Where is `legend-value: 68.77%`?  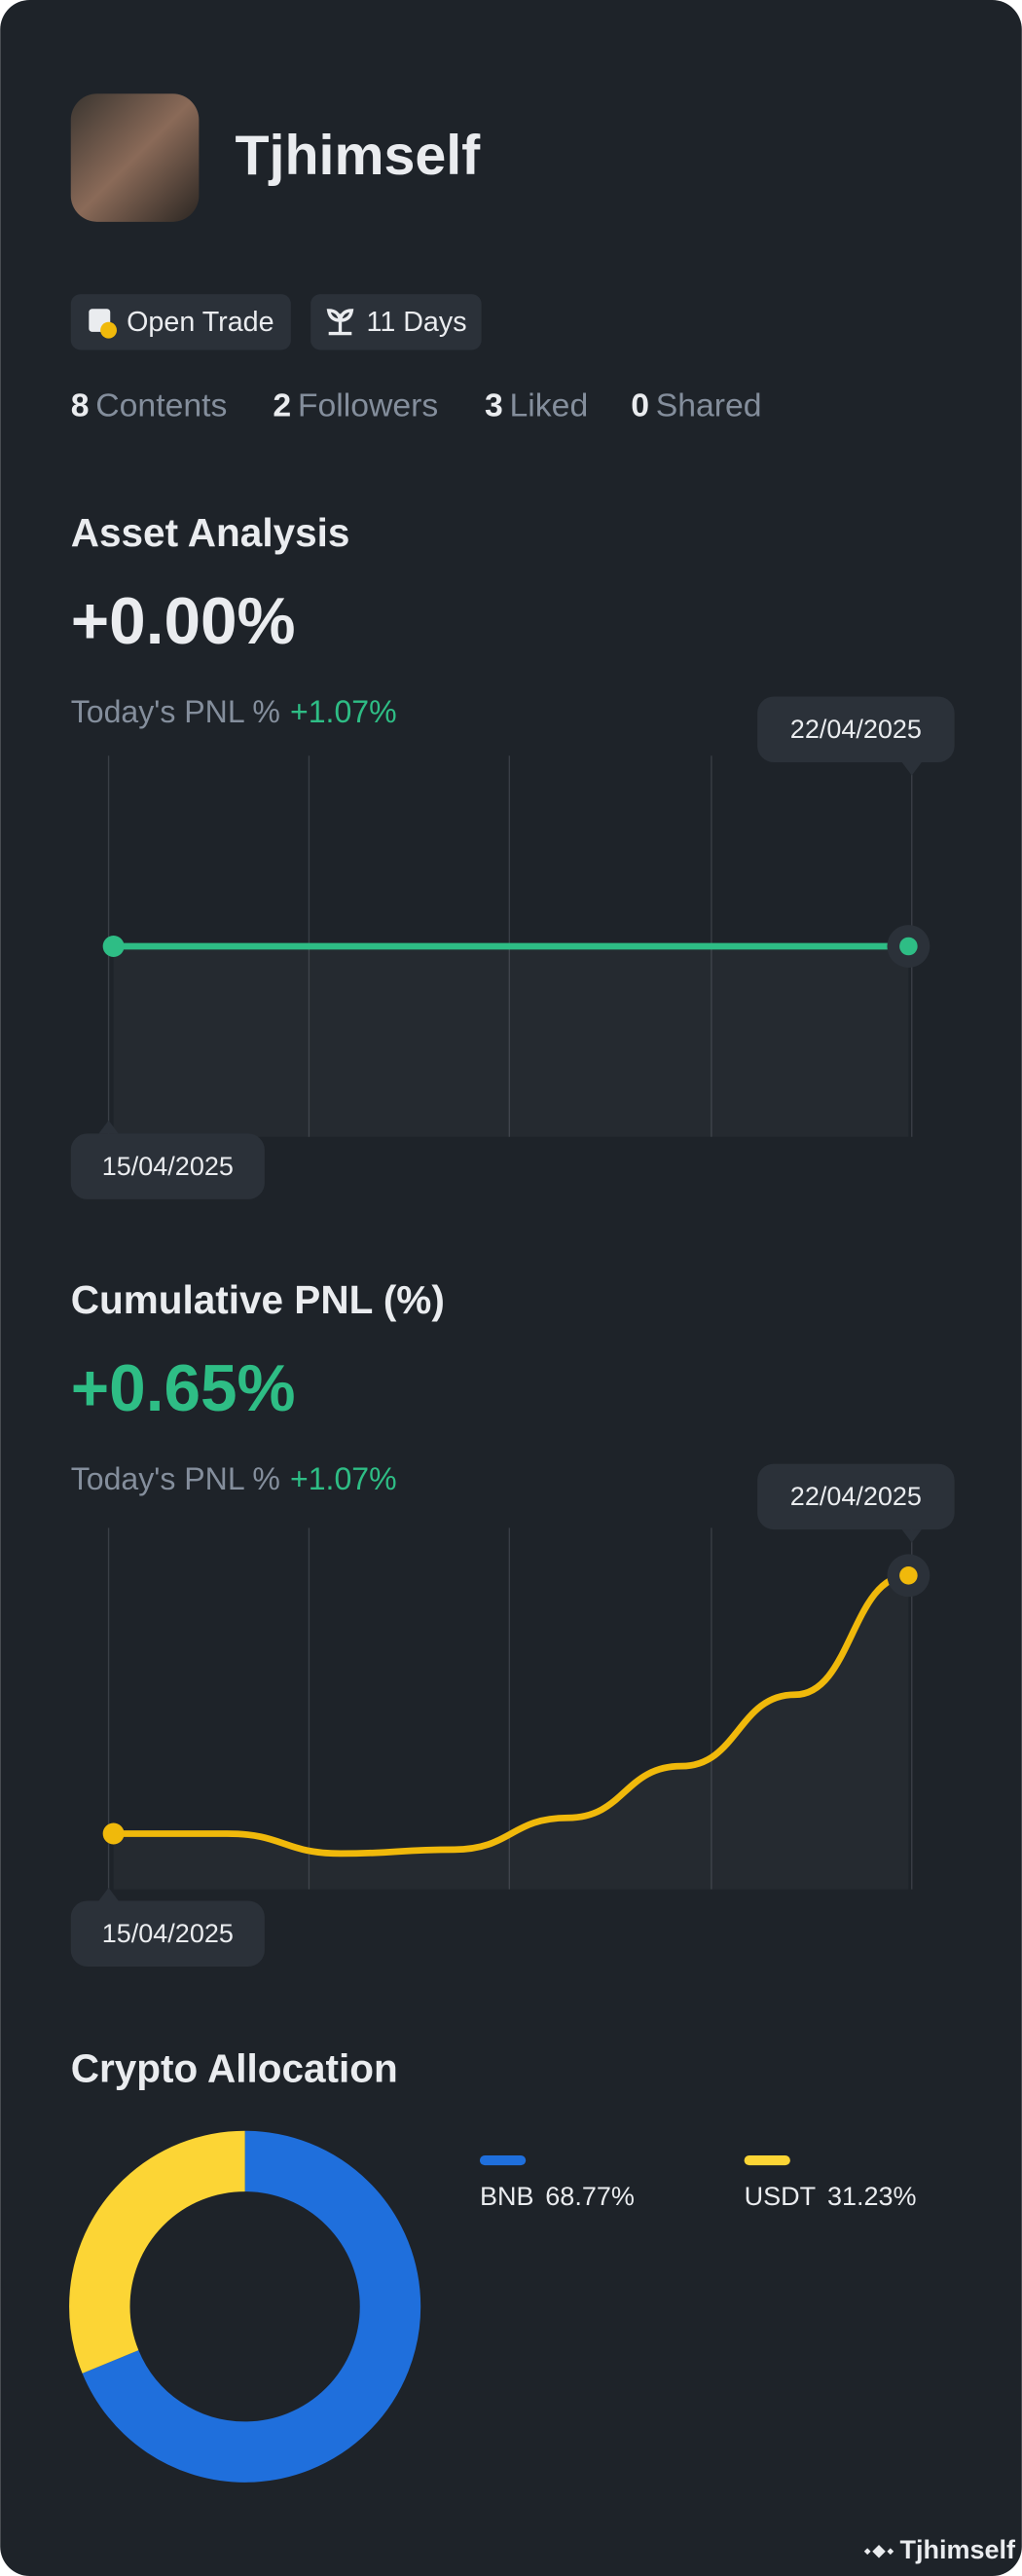 legend-value: 68.77% is located at coordinates (590, 2196).